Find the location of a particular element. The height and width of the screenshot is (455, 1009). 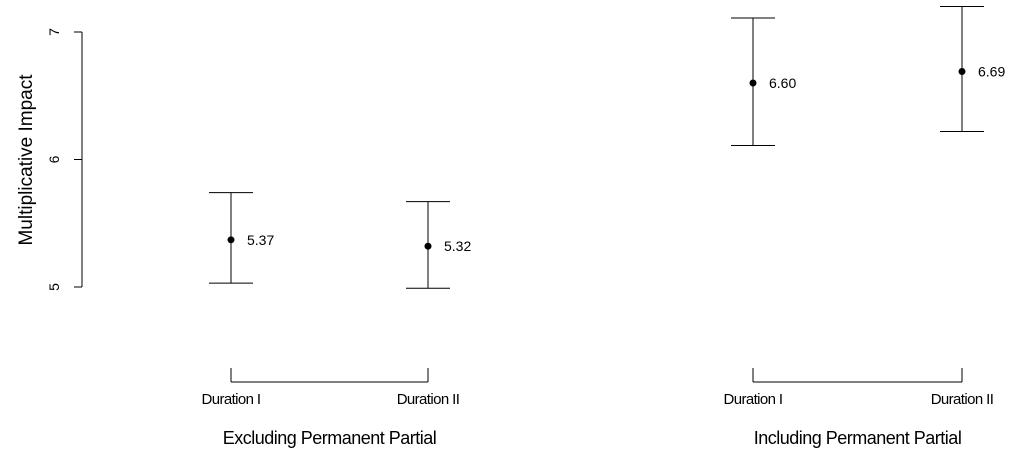

y-axis: 5 6 7 is located at coordinates (64, 159).